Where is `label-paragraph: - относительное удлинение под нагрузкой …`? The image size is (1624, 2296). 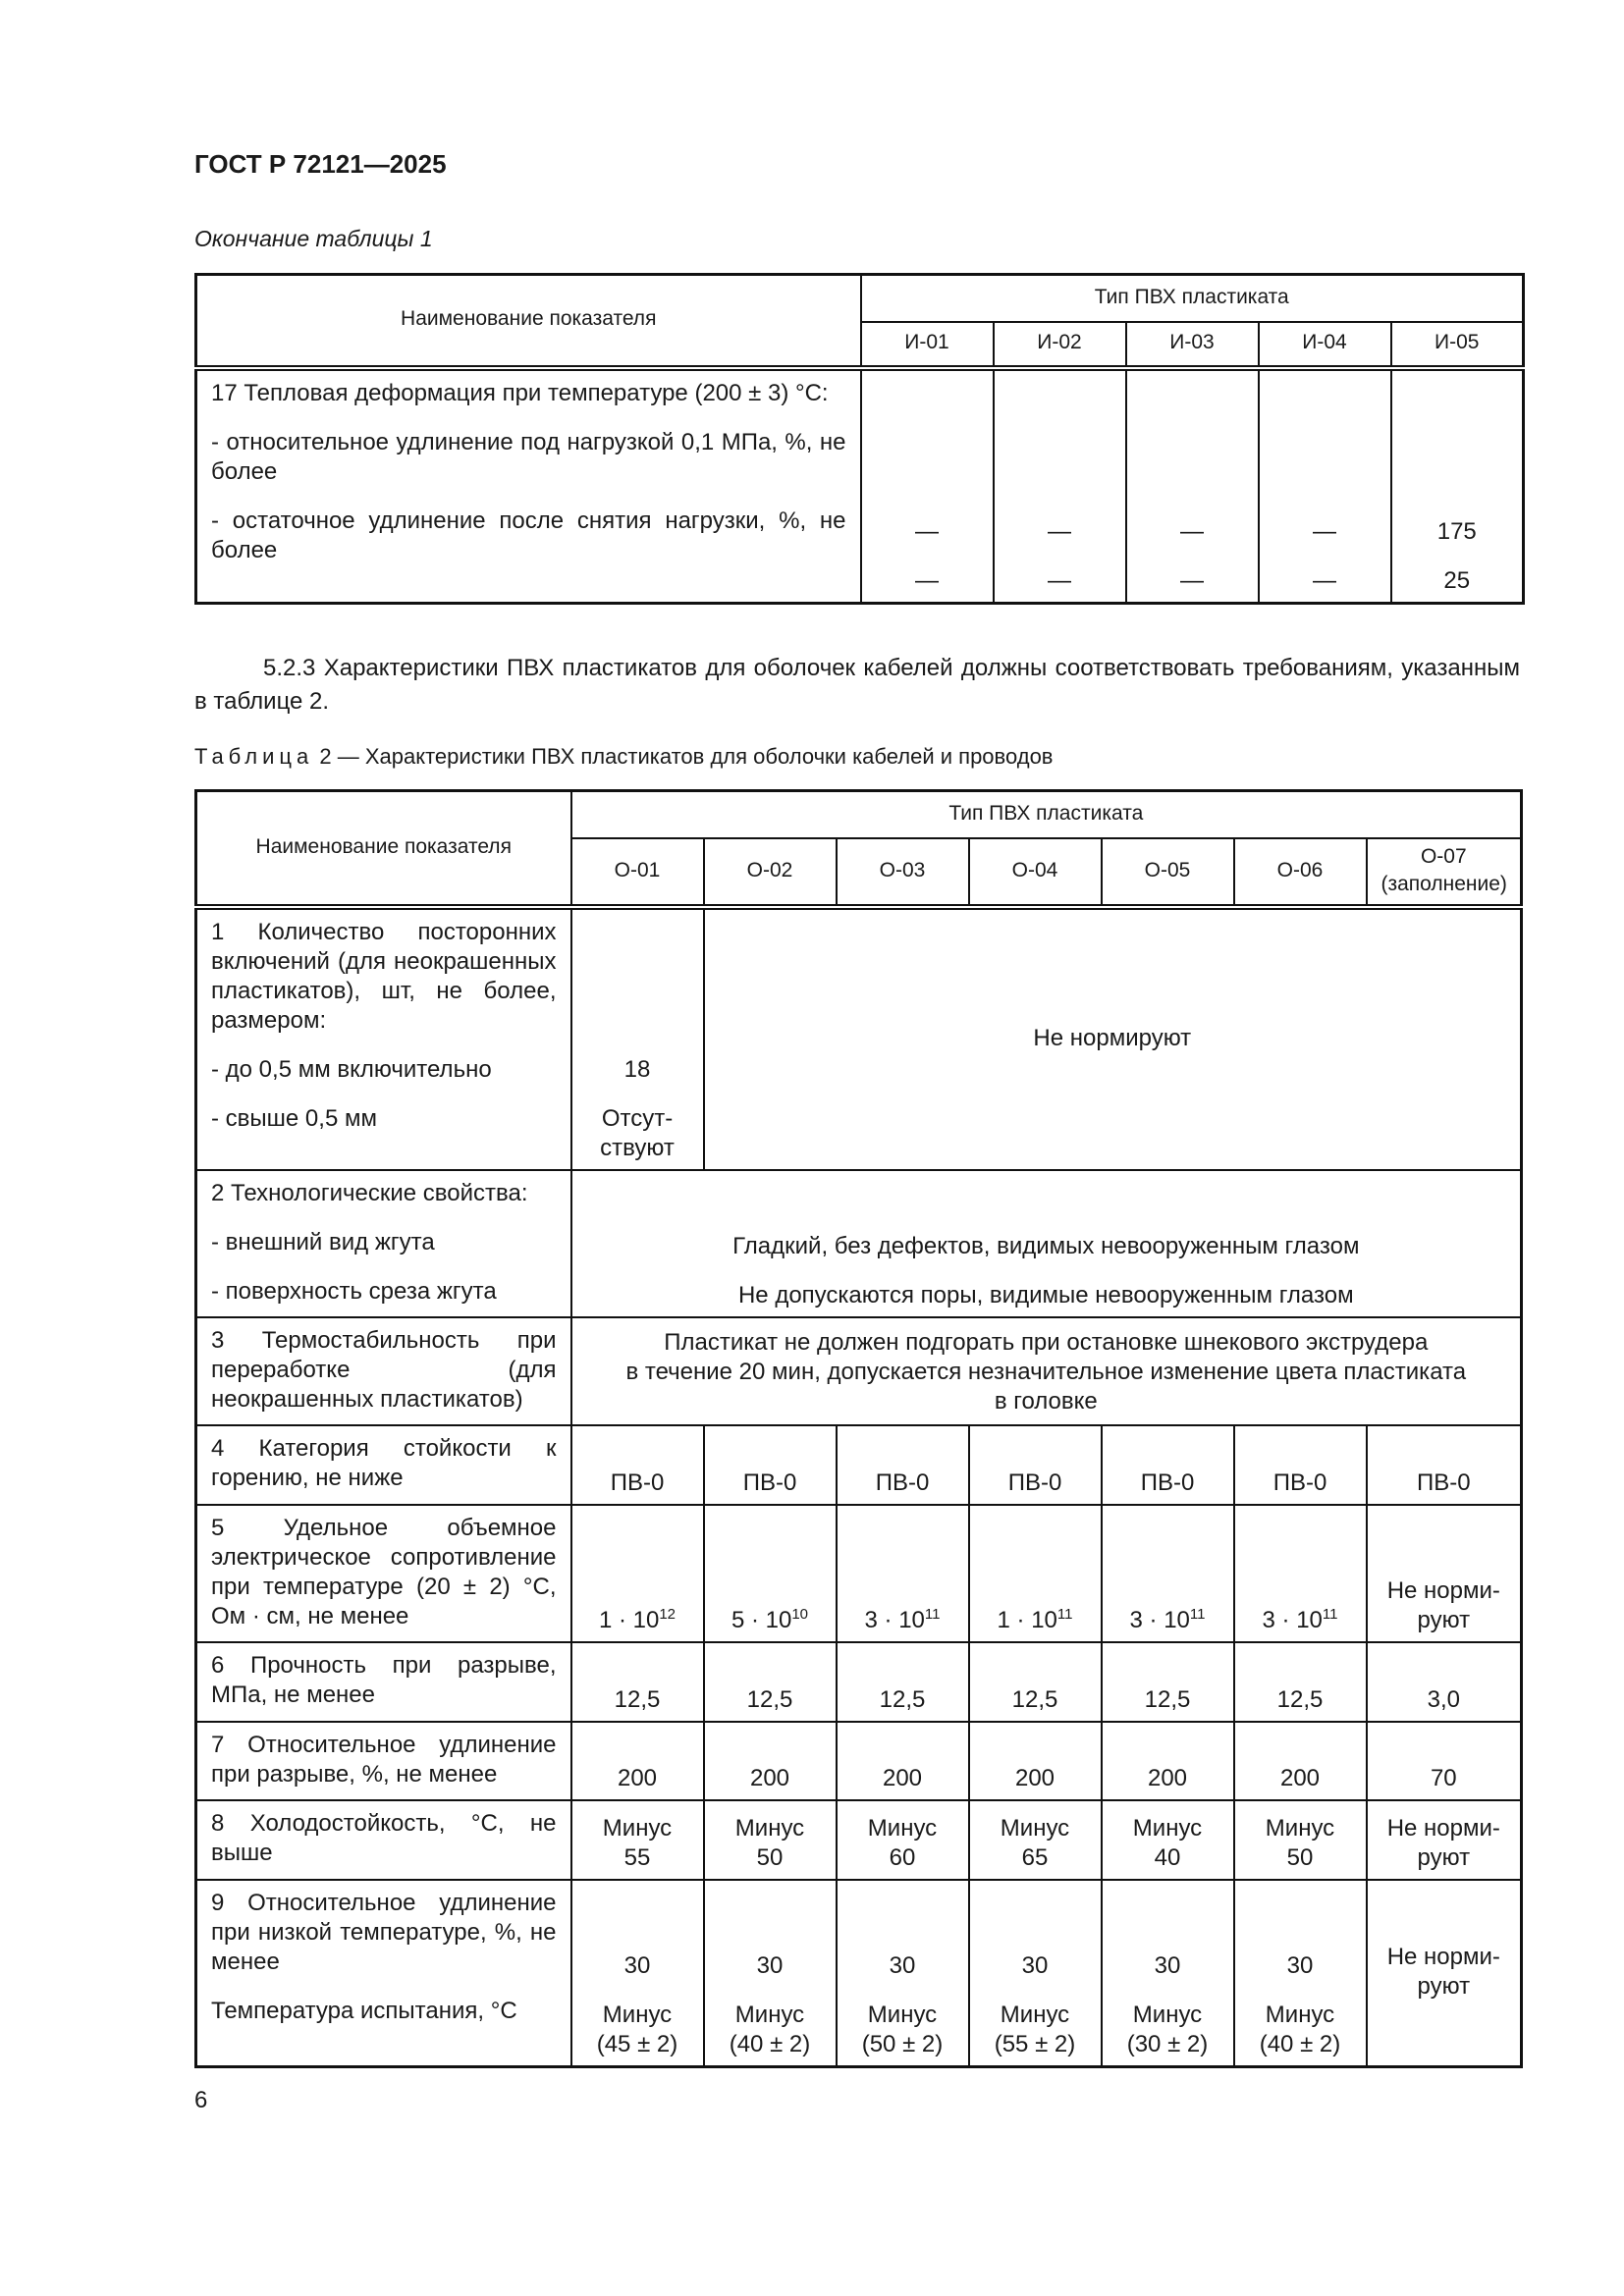
label-paragraph: - относительное удлинение под нагрузкой … is located at coordinates (528, 456).